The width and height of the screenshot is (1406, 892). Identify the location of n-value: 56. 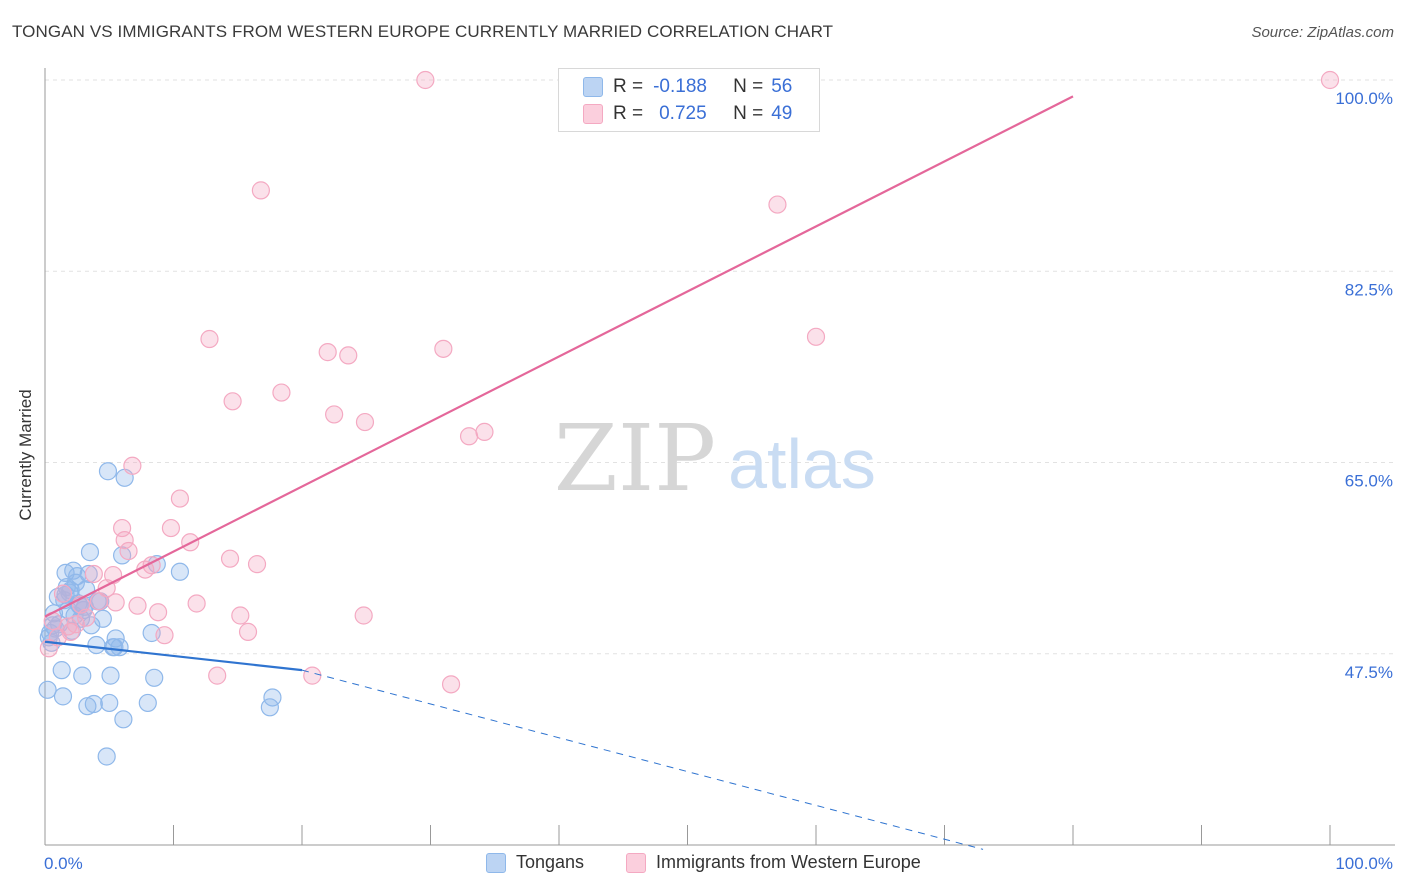
(782, 86).